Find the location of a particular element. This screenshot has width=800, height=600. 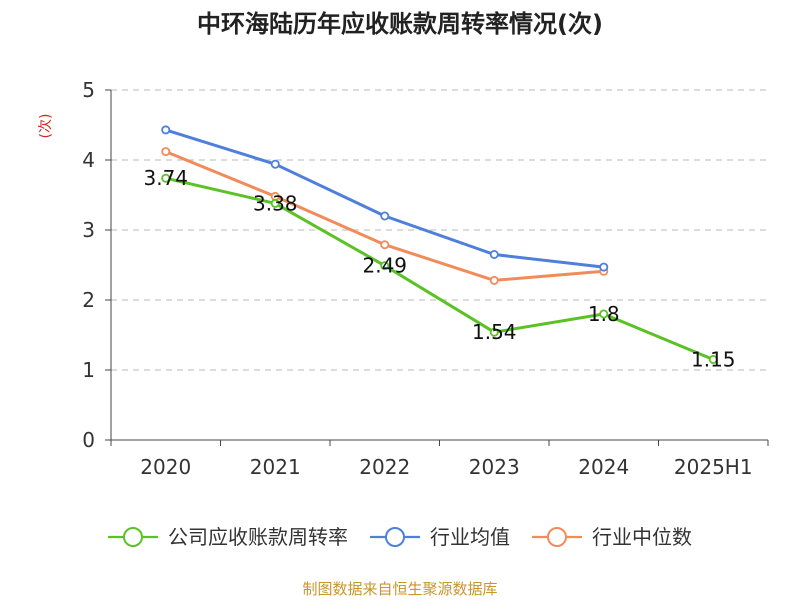

data-label: 1.54 is located at coordinates (494, 332).